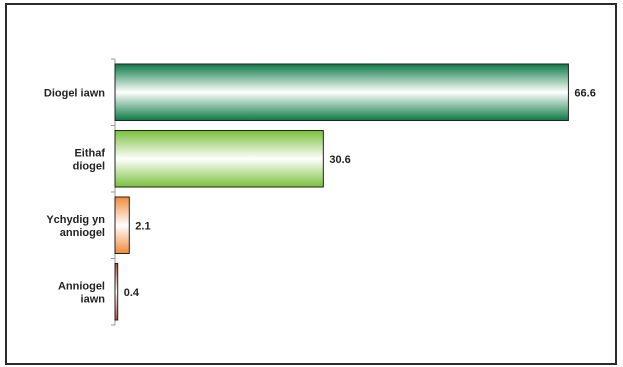 This screenshot has height=367, width=623. Describe the element at coordinates (89, 166) in the screenshot. I see `category-label: diogel` at that location.